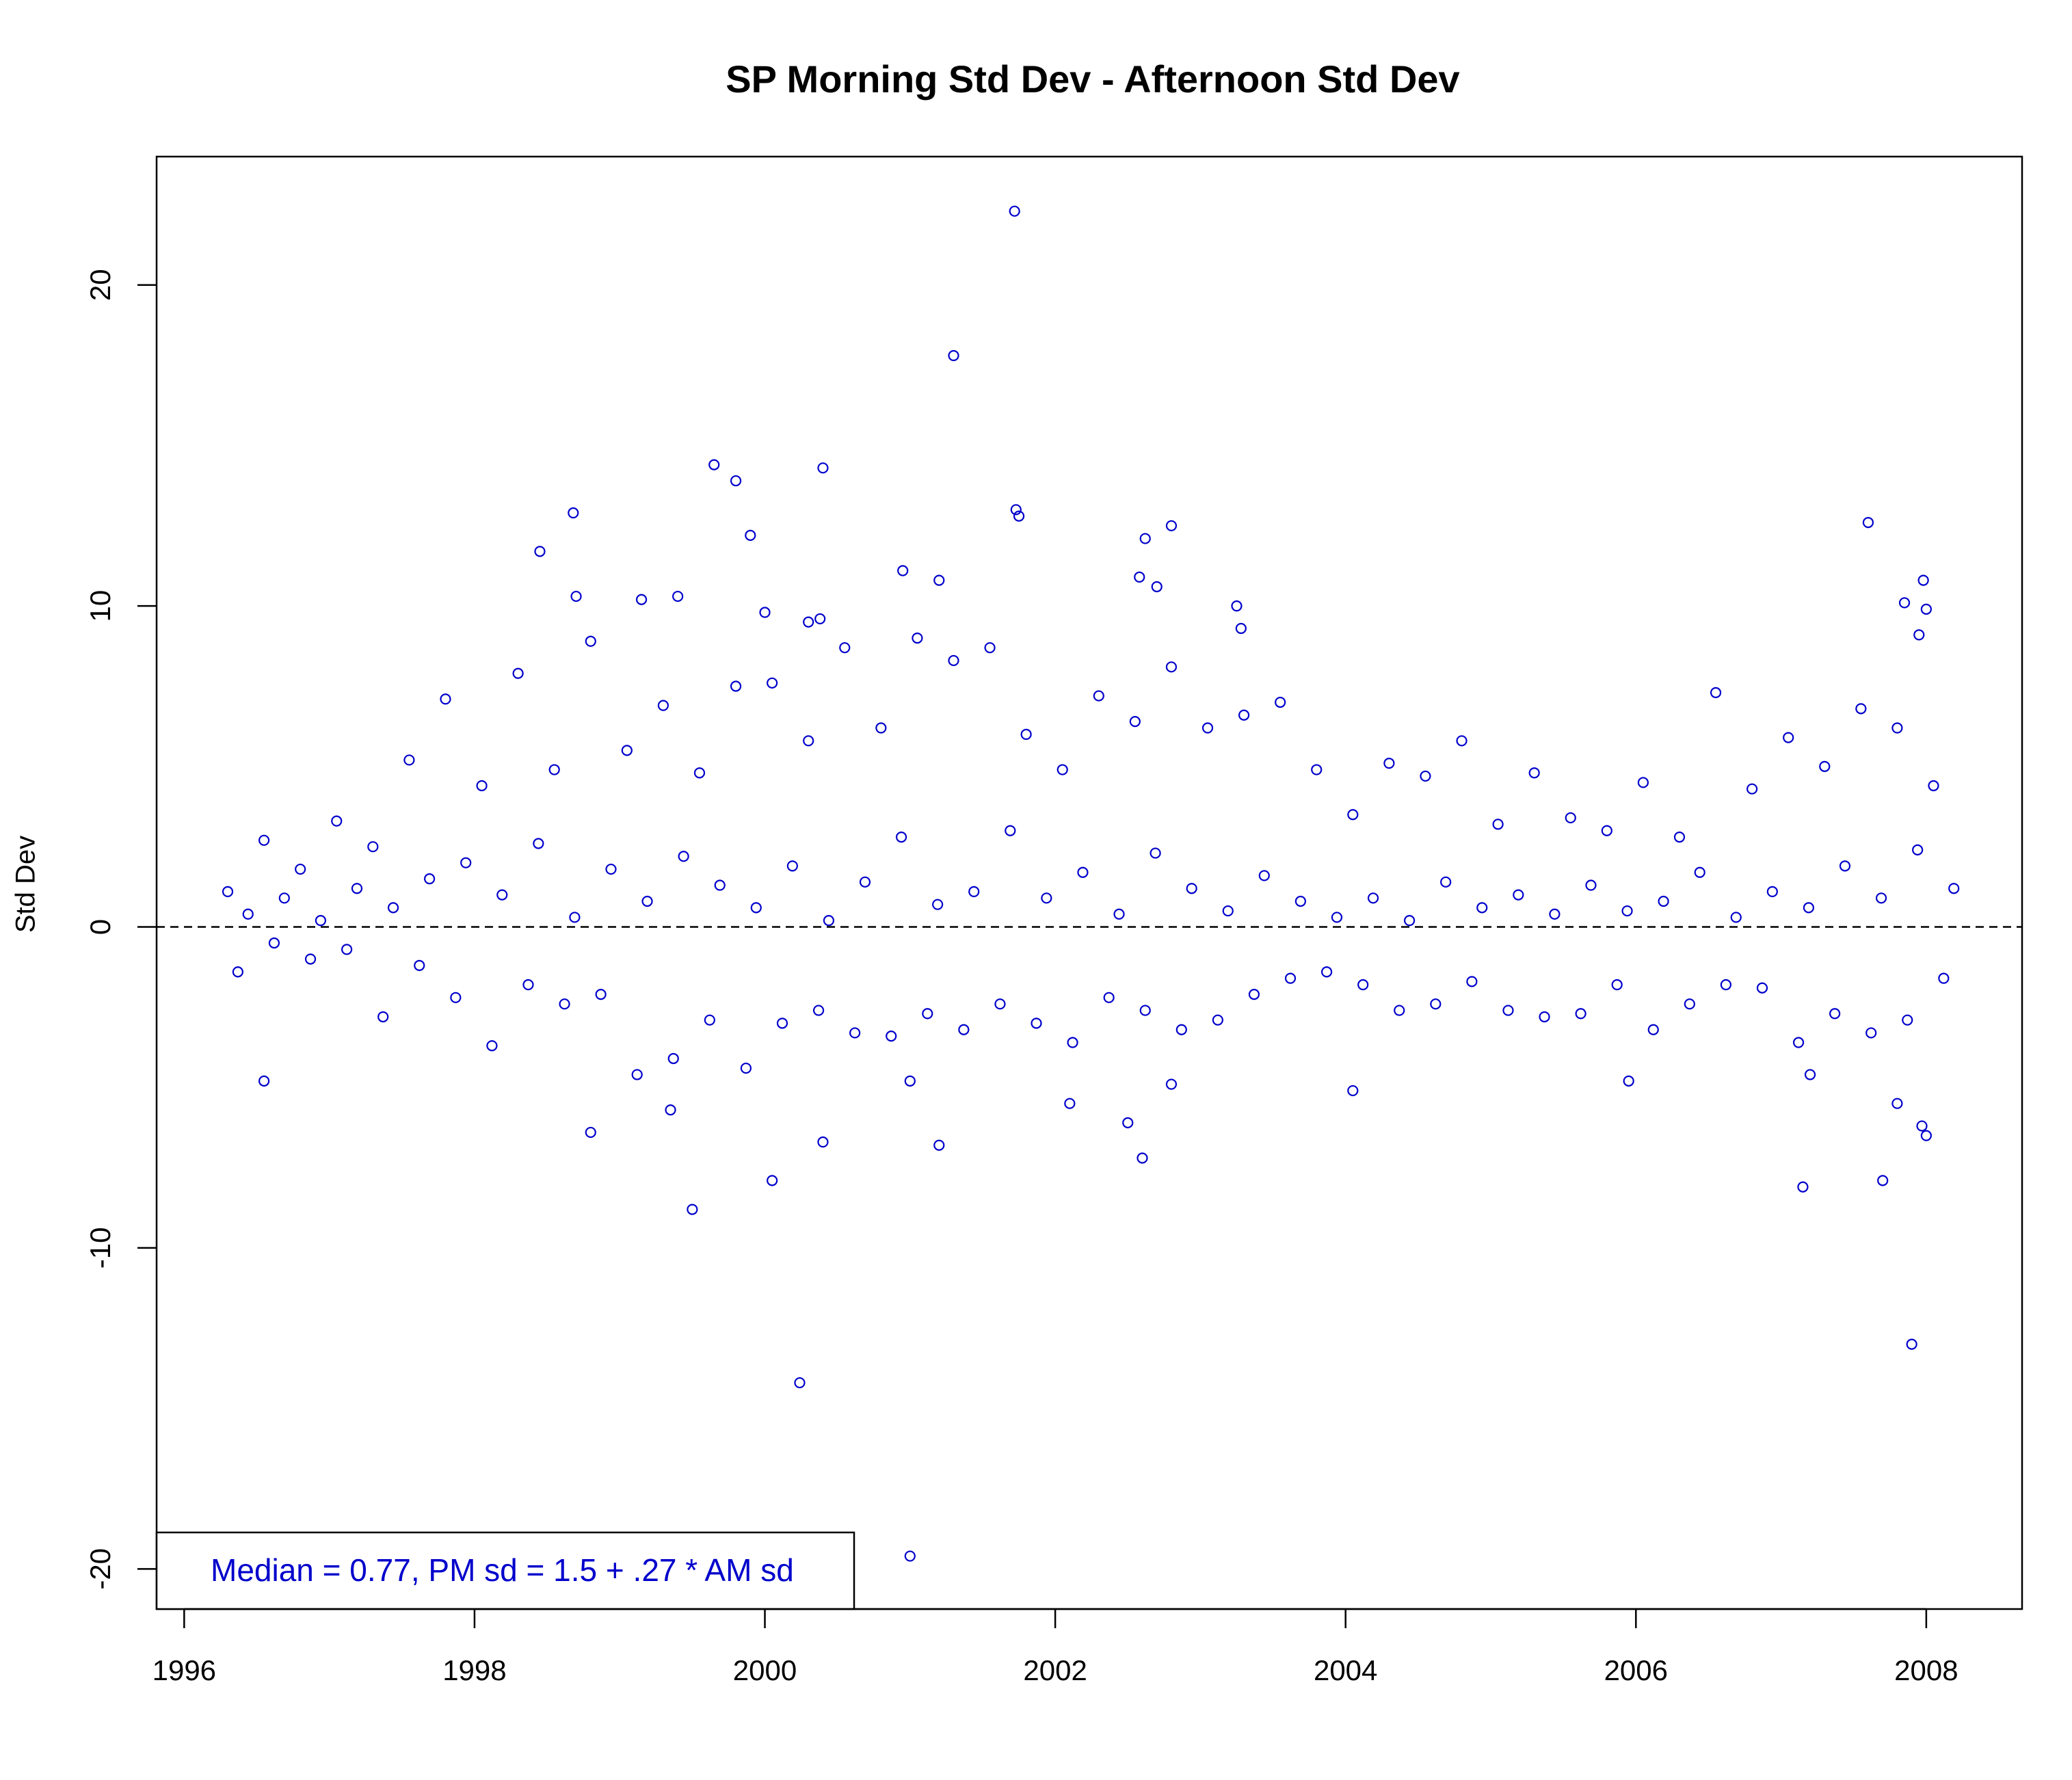 This screenshot has width=2072, height=1780. What do you see at coordinates (184, 1670) in the screenshot?
I see `x-tick-label: 1996` at bounding box center [184, 1670].